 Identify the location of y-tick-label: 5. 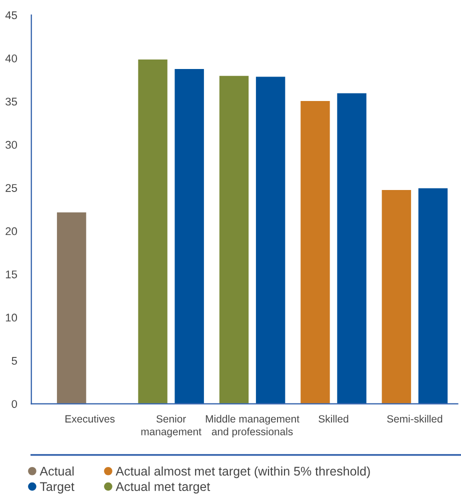
(14, 360).